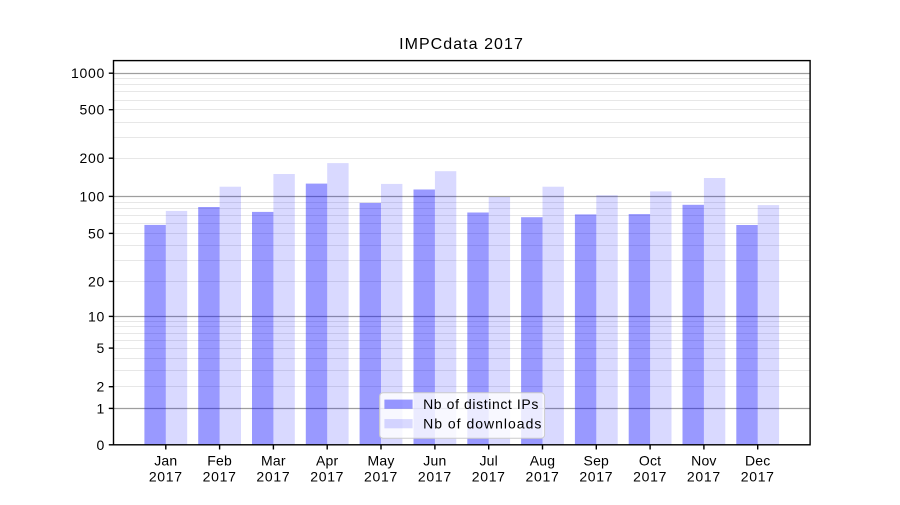  I want to click on svg-text: 50, so click(96, 233).